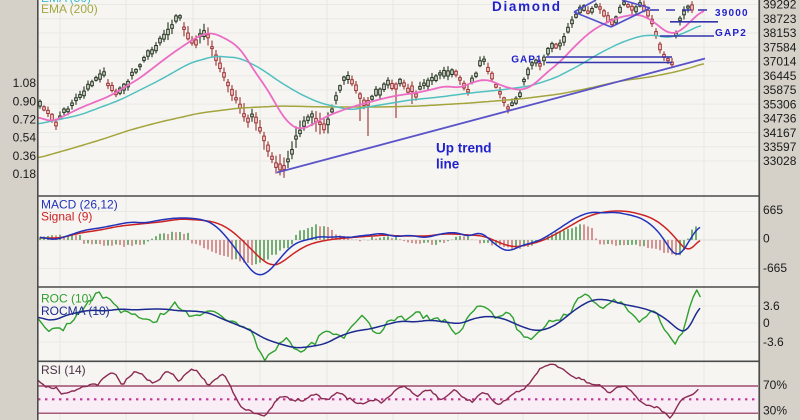 The width and height of the screenshot is (800, 420). What do you see at coordinates (69, 9) in the screenshot?
I see `svg-text: EMA (200)` at bounding box center [69, 9].